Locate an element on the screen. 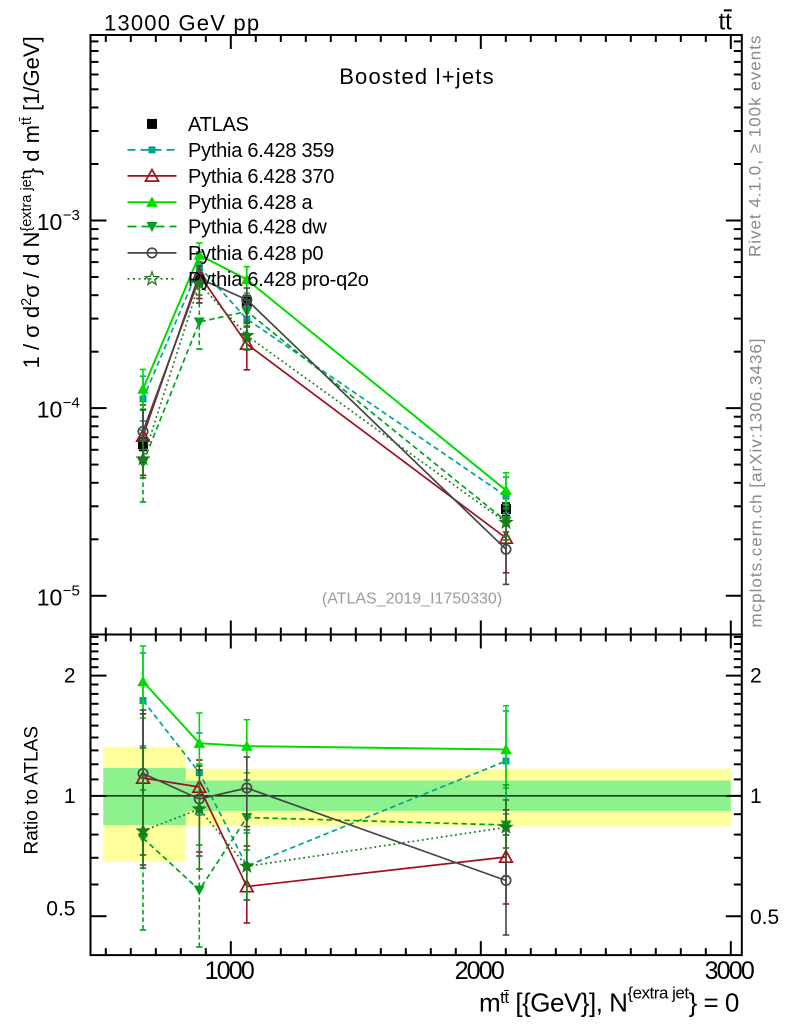  svg-text: Boosted l+jets is located at coordinates (417, 76).